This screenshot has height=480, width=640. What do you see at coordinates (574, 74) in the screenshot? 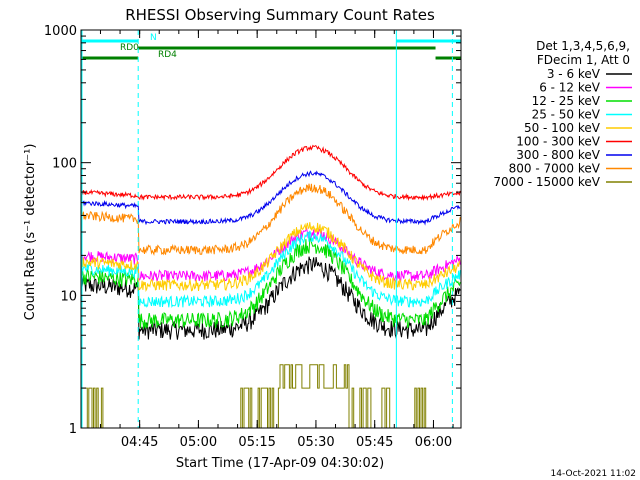
I see `legend-label-0: 3 - 6 keV` at bounding box center [574, 74].